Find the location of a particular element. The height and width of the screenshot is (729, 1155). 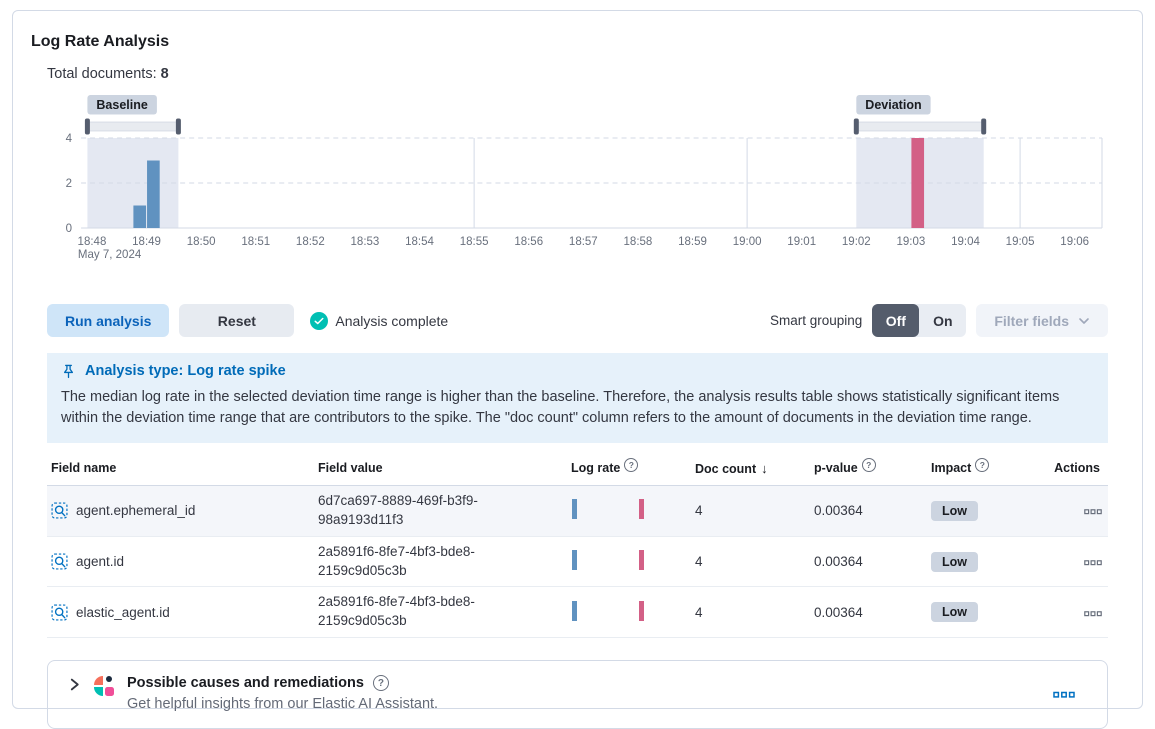

reset-button: Reset is located at coordinates (237, 320).